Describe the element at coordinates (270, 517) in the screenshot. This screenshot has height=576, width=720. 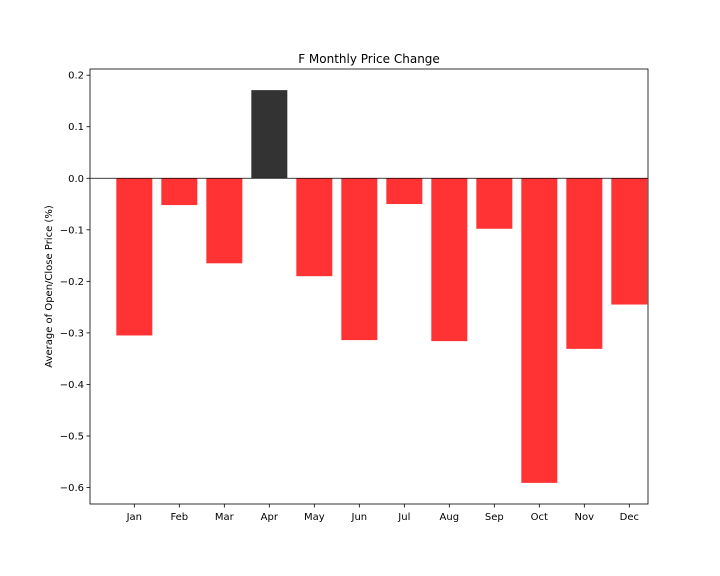
I see `x-tick-label: Apr` at that location.